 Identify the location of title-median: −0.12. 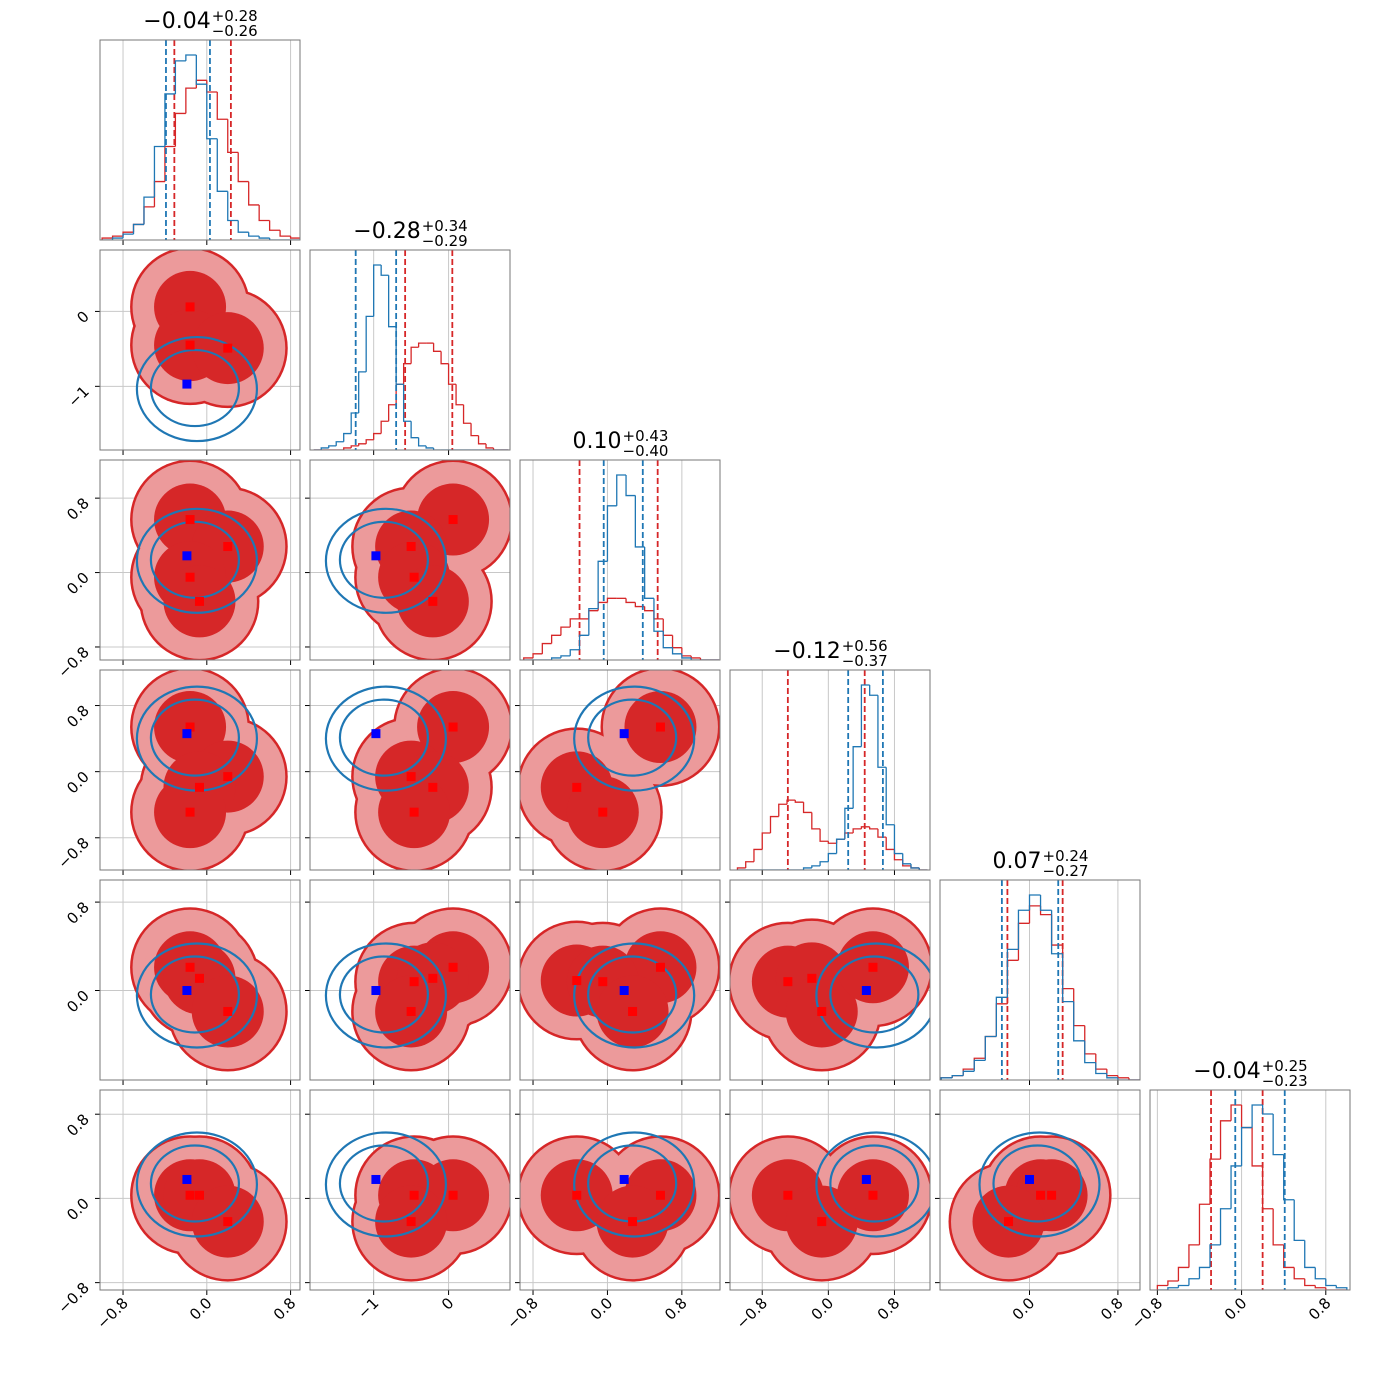
(806, 651).